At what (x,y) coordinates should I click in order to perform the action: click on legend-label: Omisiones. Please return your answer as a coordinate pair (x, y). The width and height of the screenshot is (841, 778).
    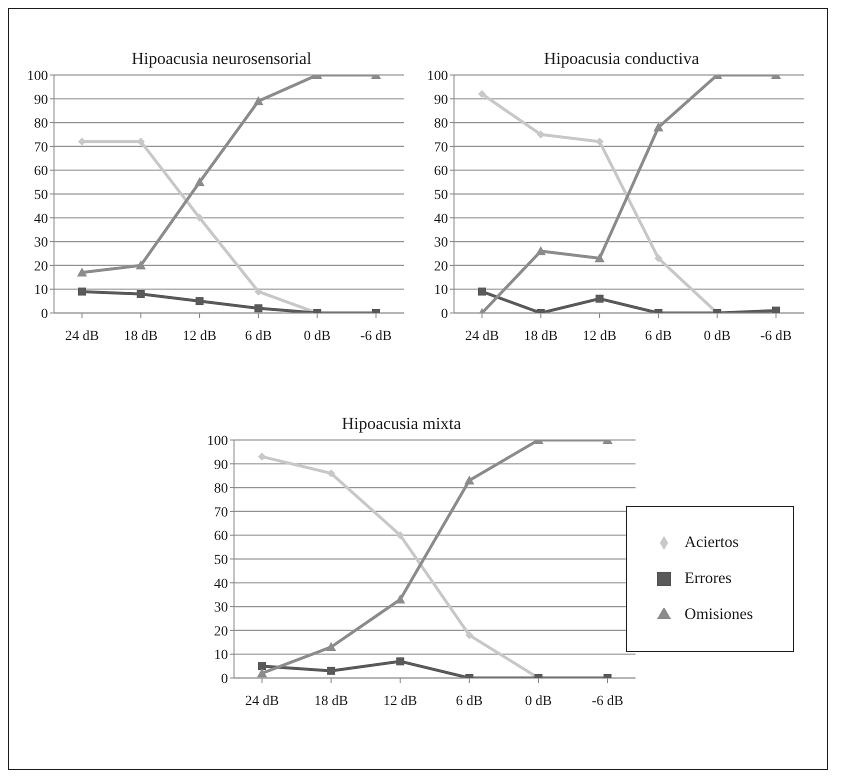
    Looking at the image, I should click on (718, 614).